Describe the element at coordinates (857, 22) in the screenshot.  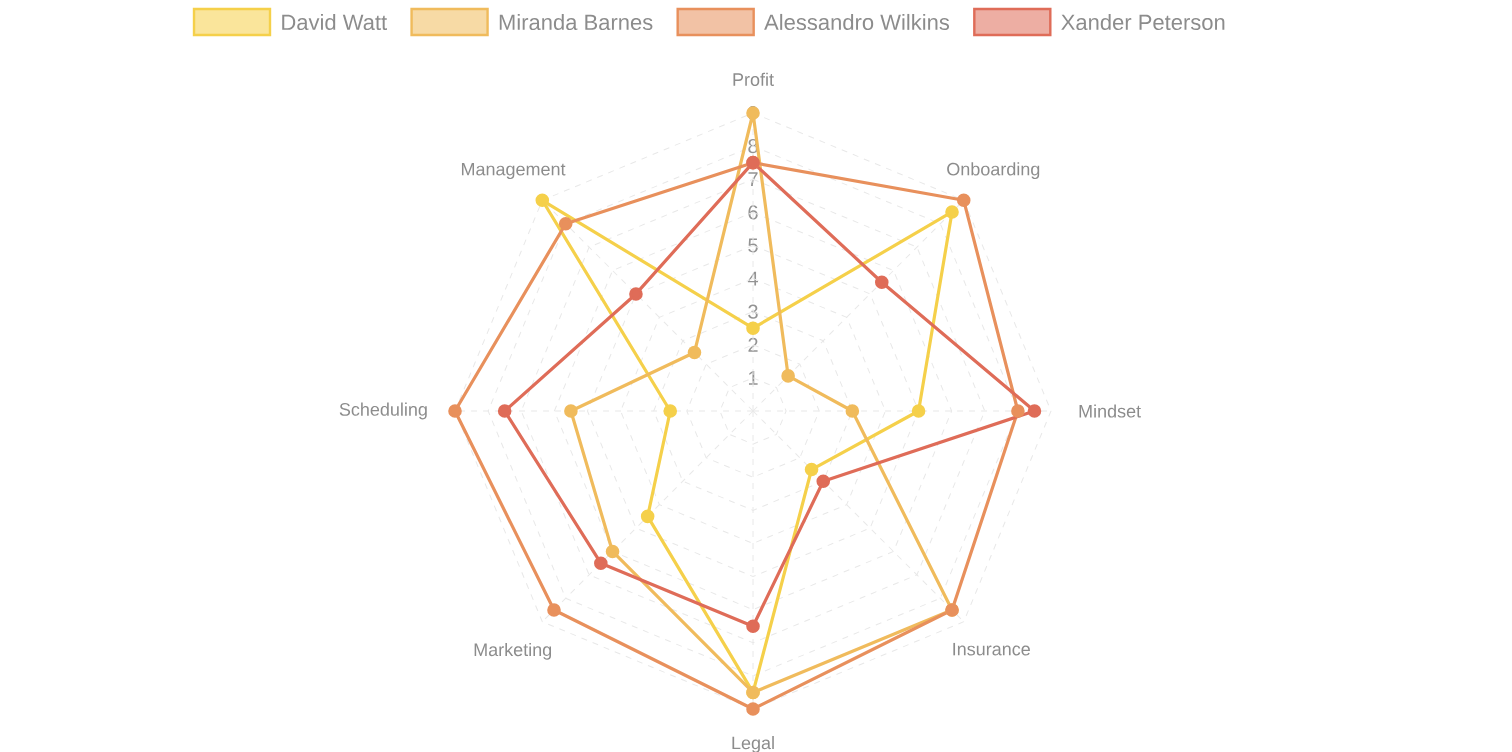
I see `legend-label: Alessandro Wilkins` at that location.